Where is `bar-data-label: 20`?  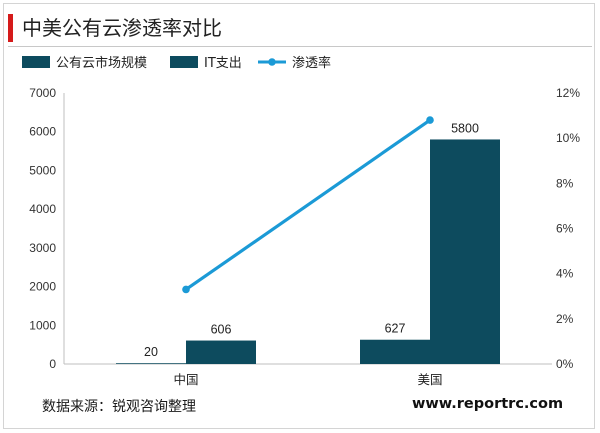
bar-data-label: 20 is located at coordinates (151, 352).